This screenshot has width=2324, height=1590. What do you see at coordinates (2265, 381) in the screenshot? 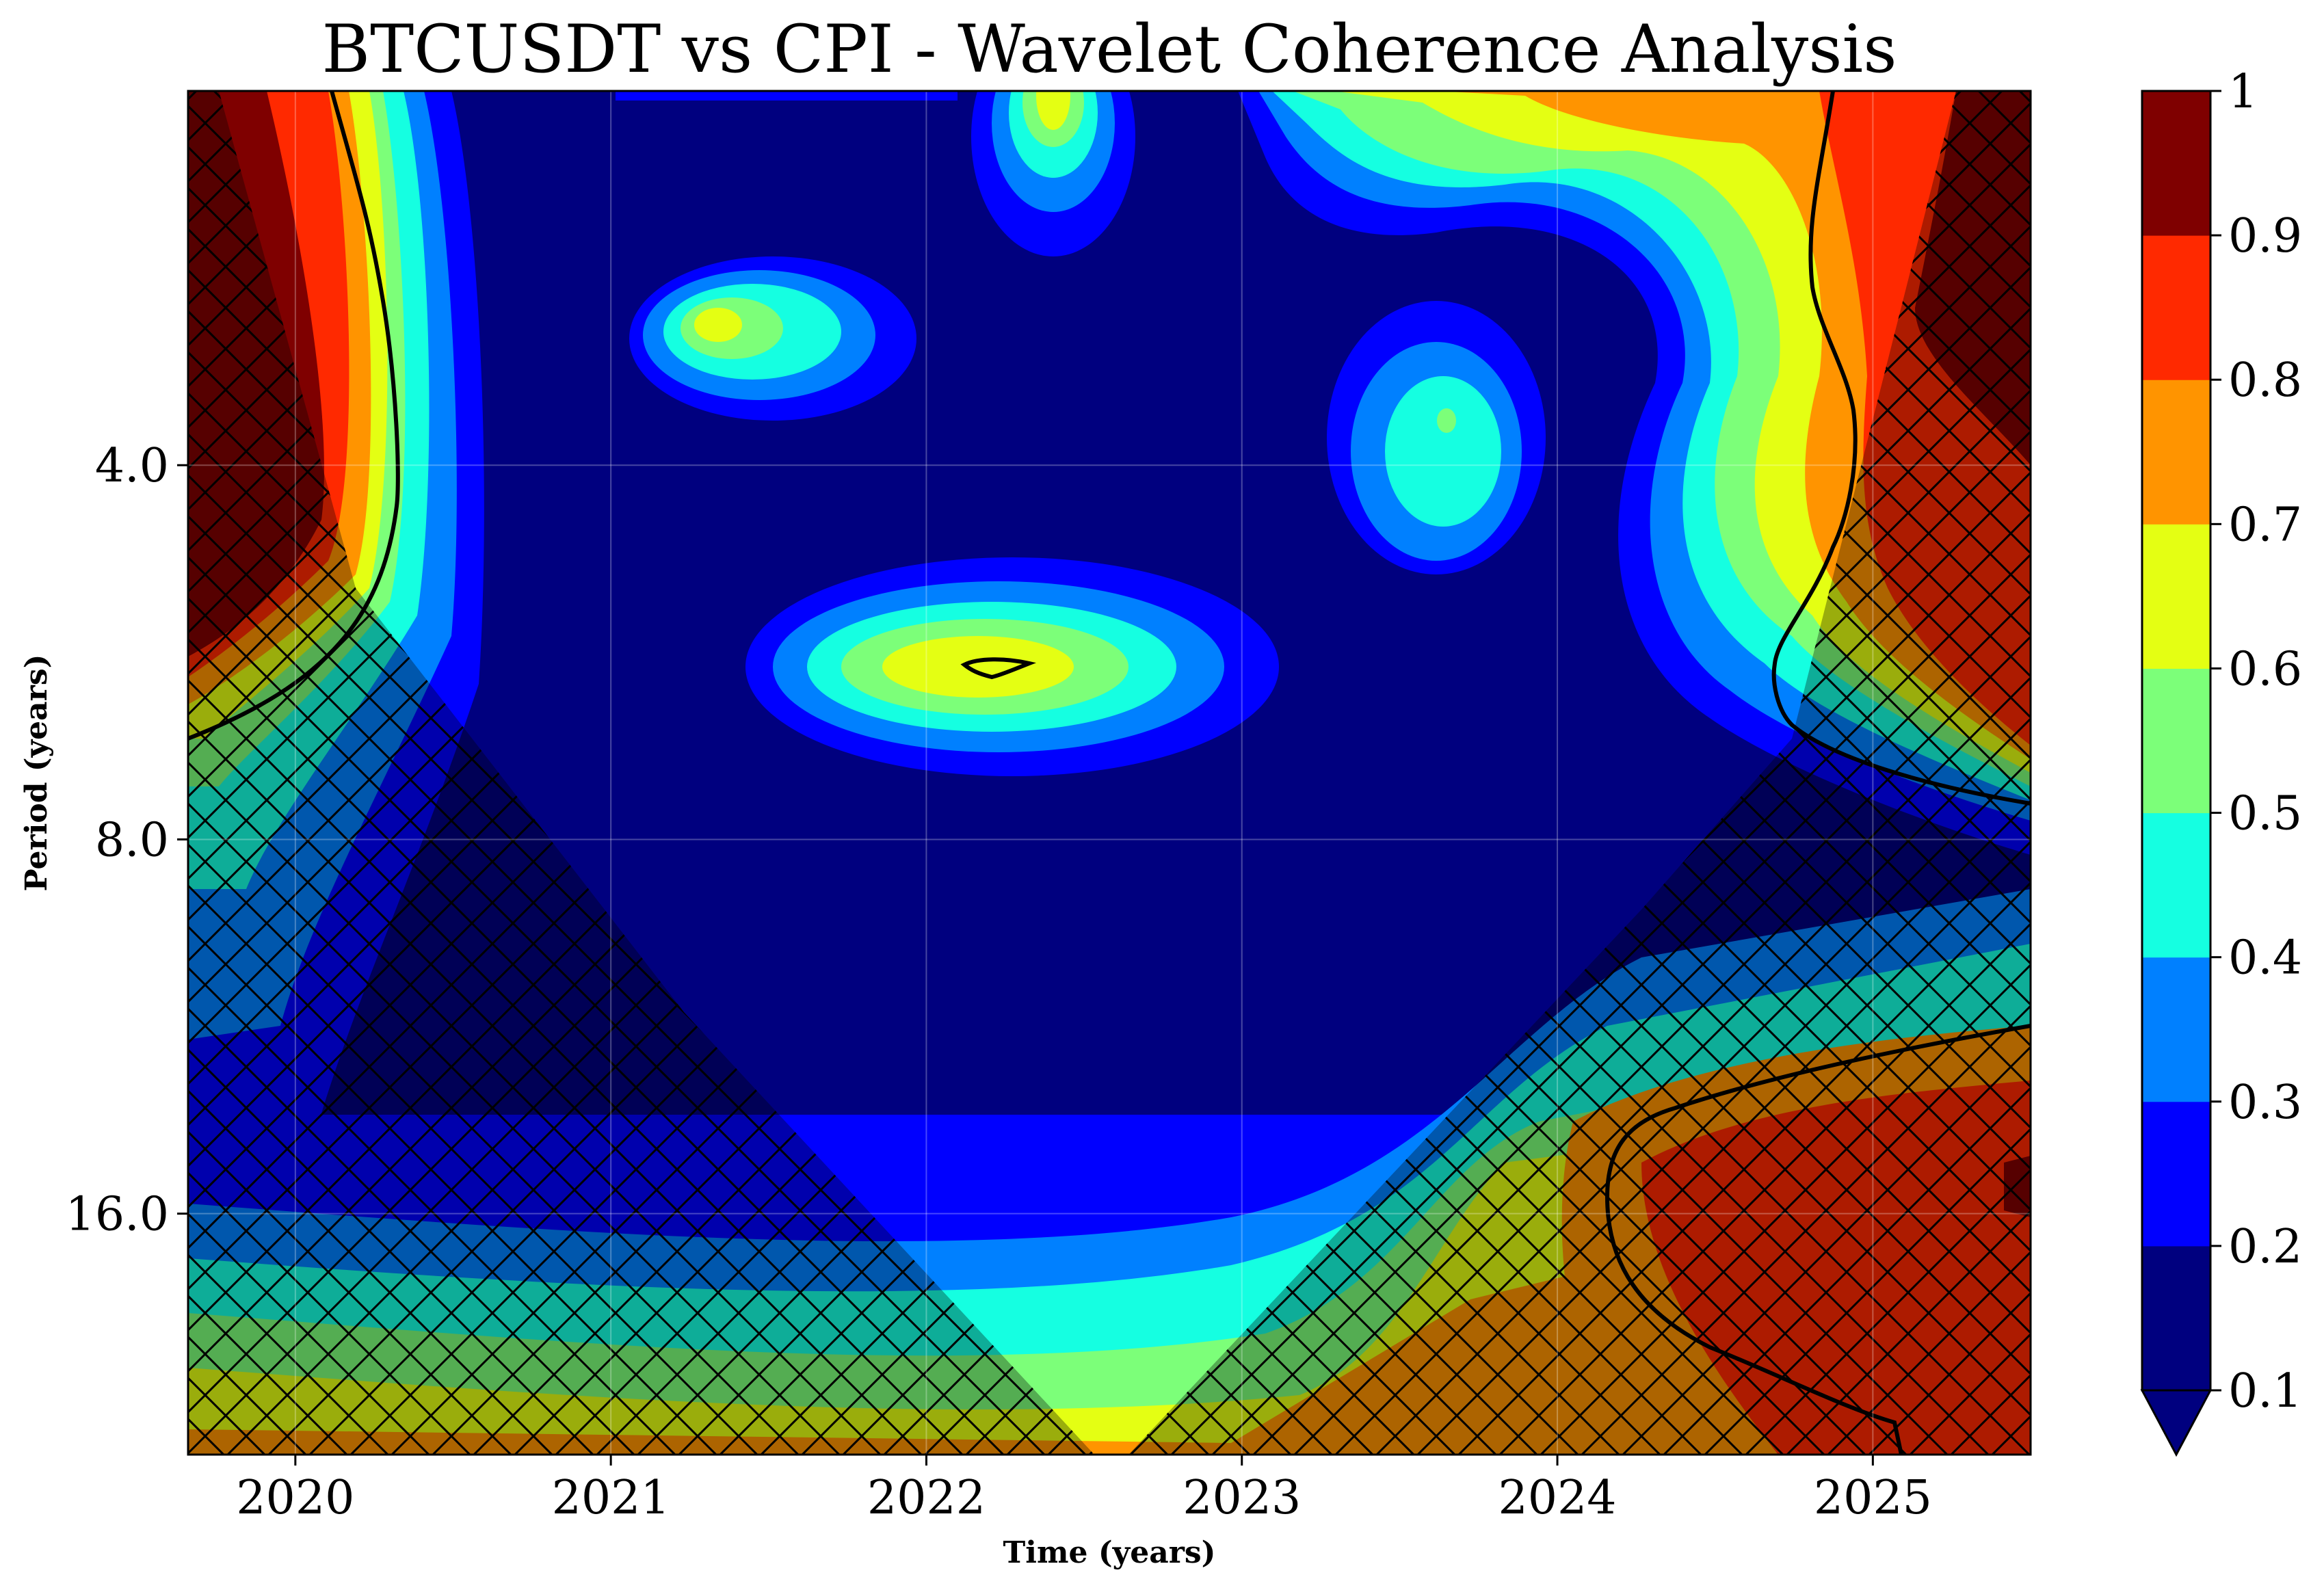
I see `colorbar-tick-label: 0.8` at bounding box center [2265, 381].